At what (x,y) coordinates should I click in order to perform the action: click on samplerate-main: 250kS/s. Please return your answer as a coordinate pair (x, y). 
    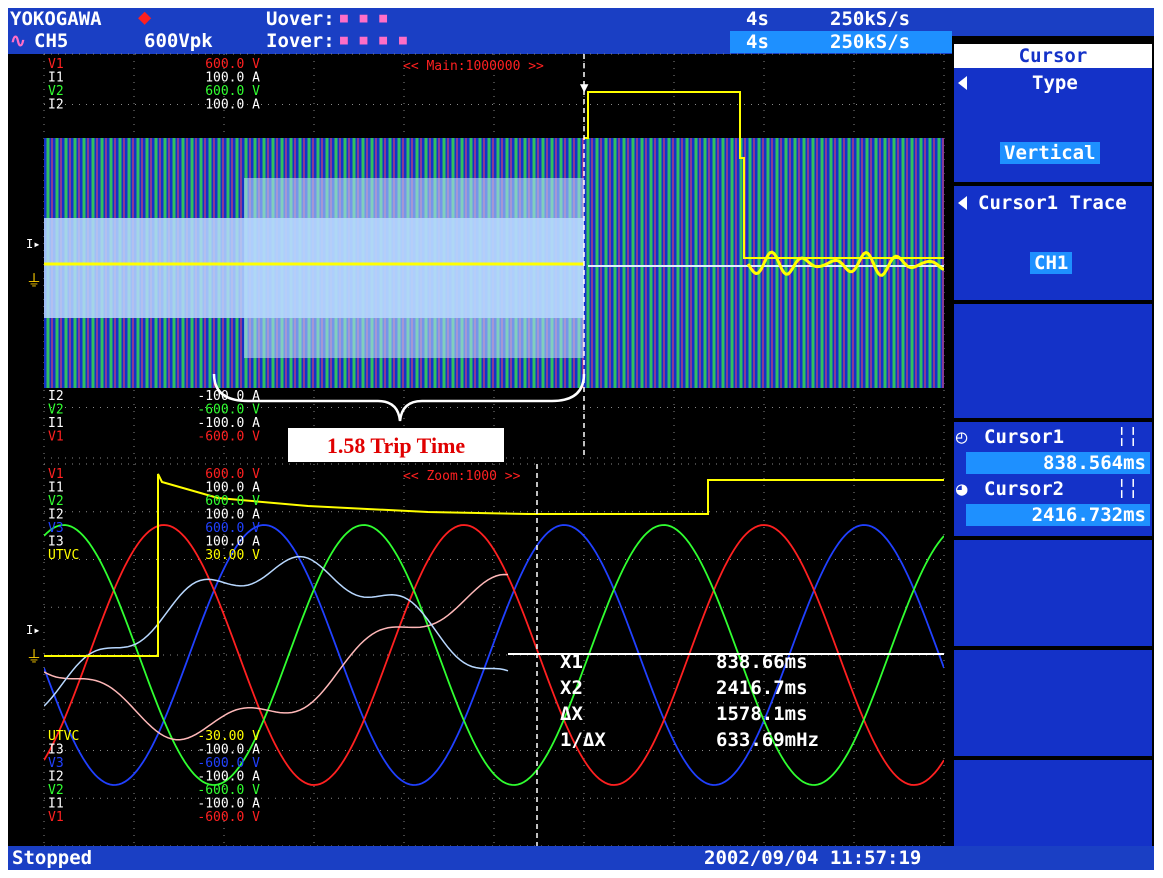
    Looking at the image, I should click on (870, 42).